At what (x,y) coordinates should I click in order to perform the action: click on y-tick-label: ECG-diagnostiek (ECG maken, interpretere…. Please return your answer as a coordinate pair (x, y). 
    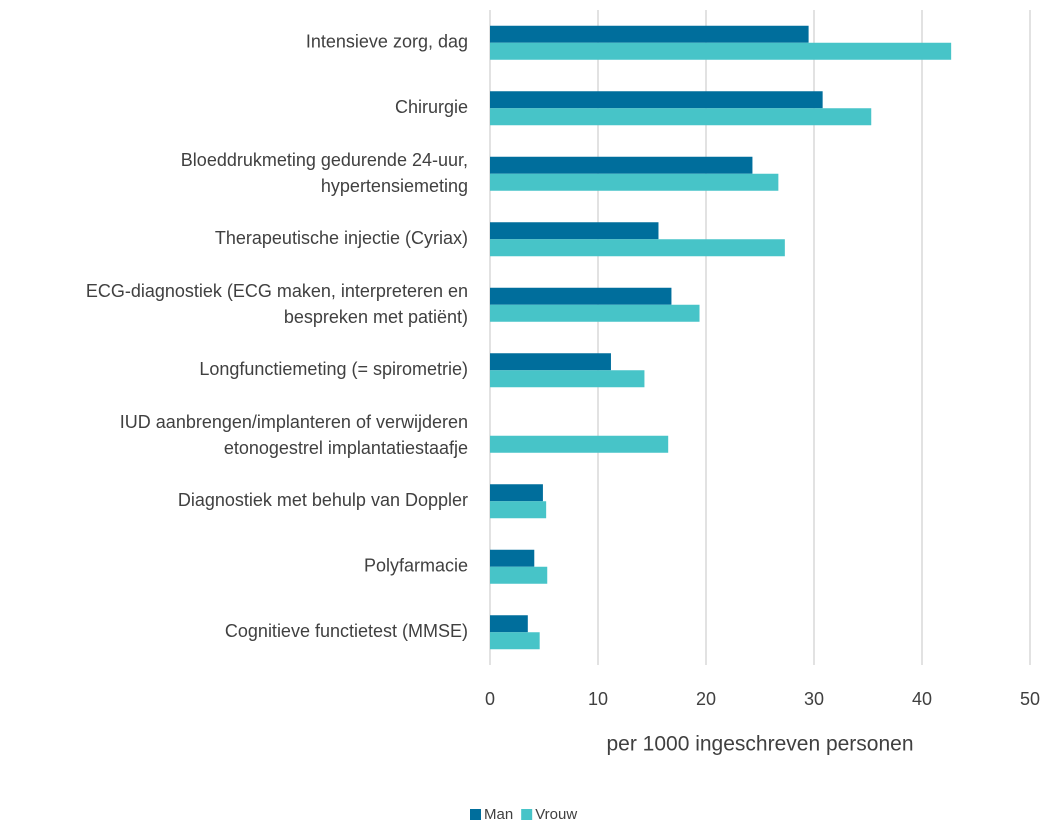
    Looking at the image, I should click on (277, 304).